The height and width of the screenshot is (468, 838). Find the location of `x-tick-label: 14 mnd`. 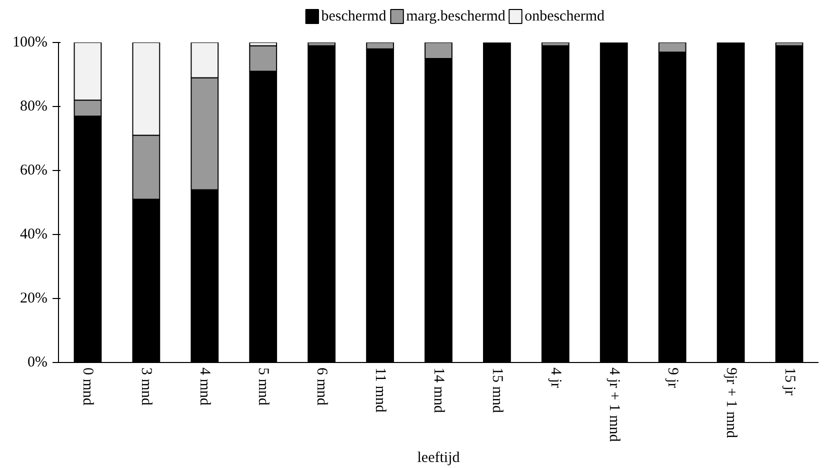

x-tick-label: 14 mnd is located at coordinates (438, 391).